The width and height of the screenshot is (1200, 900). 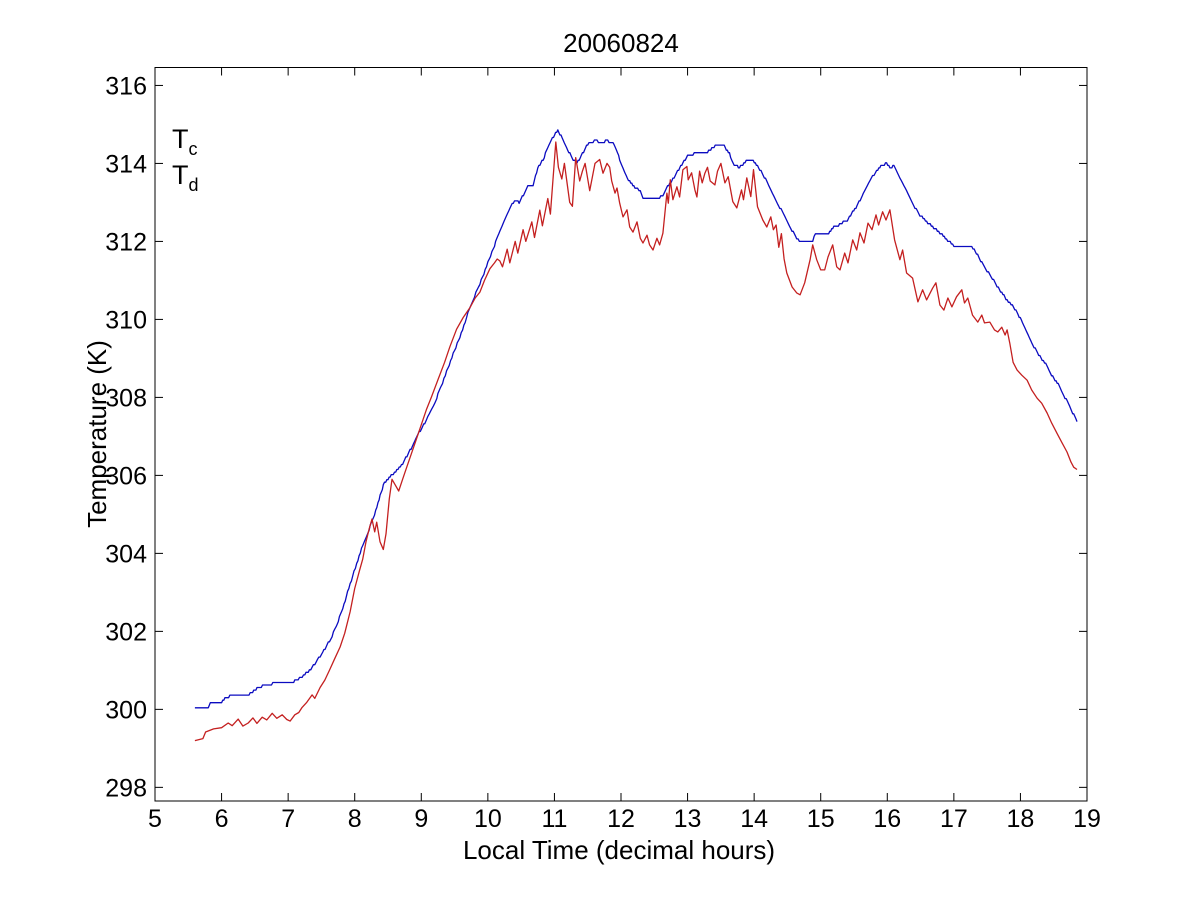 What do you see at coordinates (126, 437) in the screenshot?
I see `y-axis-tick-labels: 298 300 302 304 306 308 310 312 314 316` at bounding box center [126, 437].